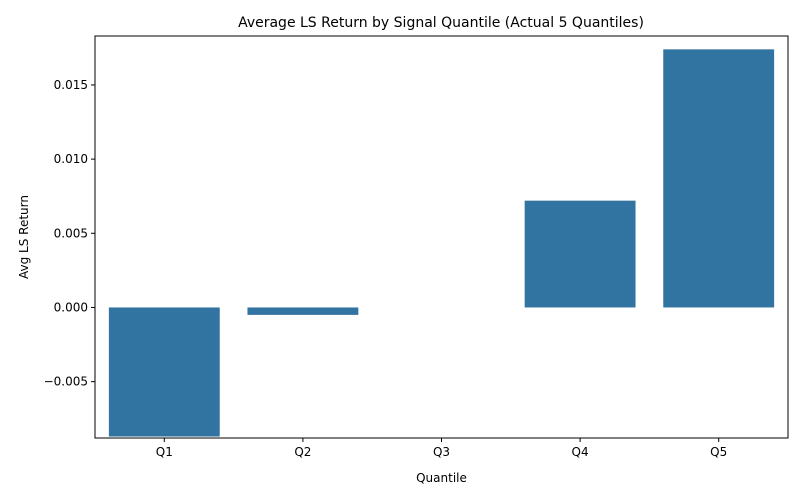 The image size is (800, 500). What do you see at coordinates (719, 178) in the screenshot?
I see `bar-q5` at bounding box center [719, 178].